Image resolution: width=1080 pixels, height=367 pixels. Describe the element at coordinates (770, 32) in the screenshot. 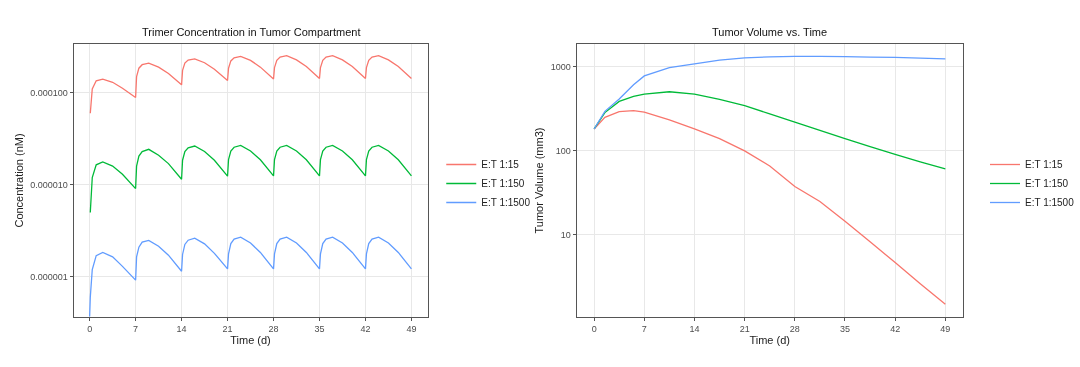

I see `chart-title: Tumor Volume vs. Time` at that location.